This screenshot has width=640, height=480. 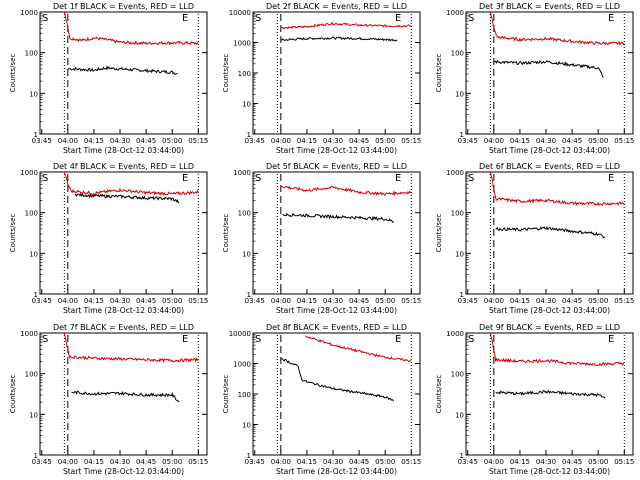 What do you see at coordinates (549, 166) in the screenshot?
I see `chart-title: Det 6f BLACK = Events, RED = LLD` at bounding box center [549, 166].